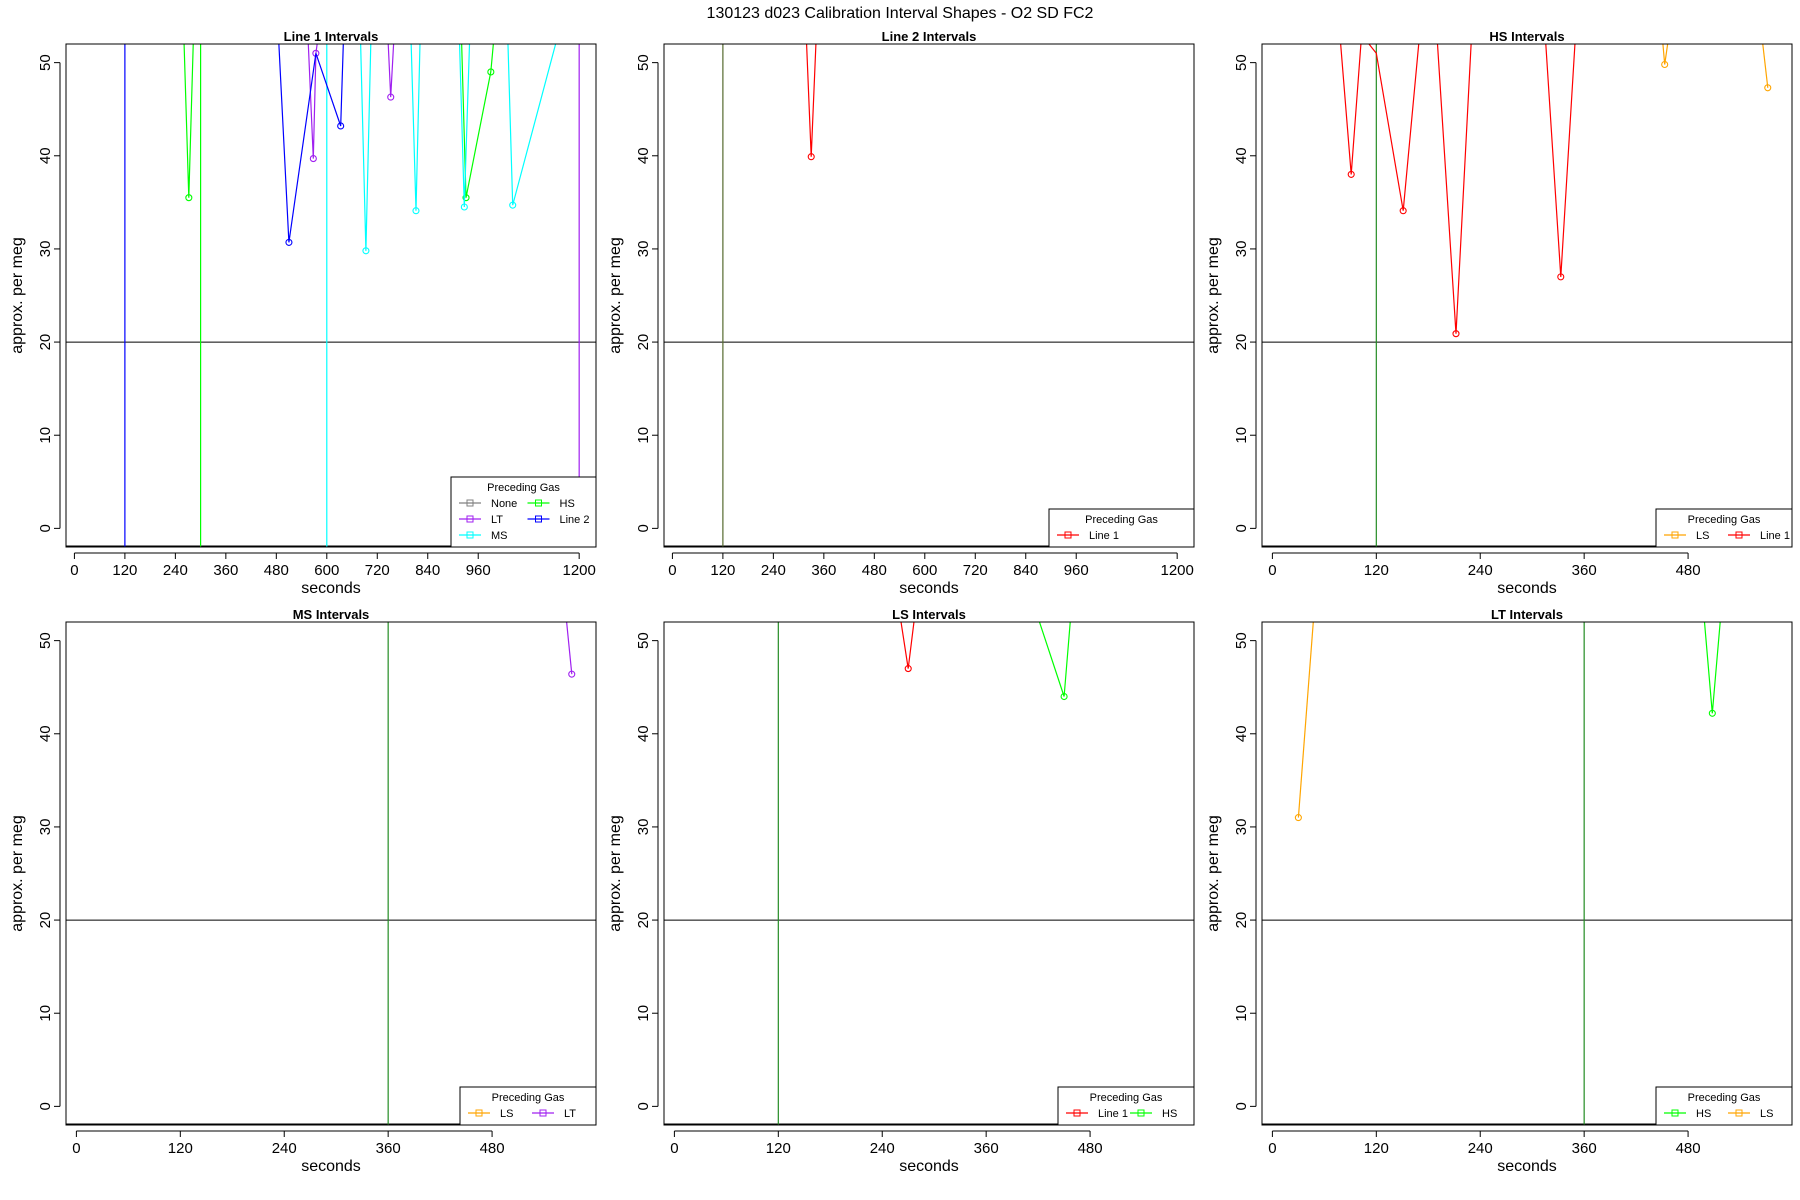 The width and height of the screenshot is (1800, 1200). Describe the element at coordinates (1527, 614) in the screenshot. I see `chart-title: LT Intervals` at that location.